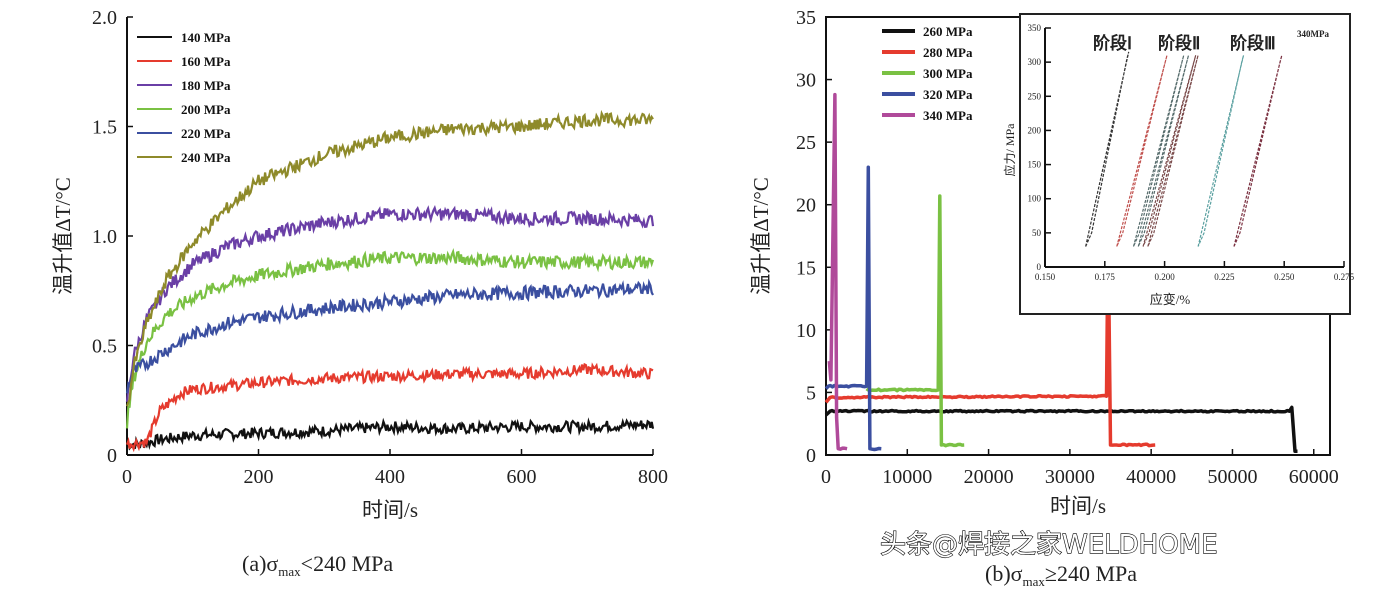  What do you see at coordinates (206, 85) in the screenshot?
I see `legend-label: 180 MPa` at bounding box center [206, 85].